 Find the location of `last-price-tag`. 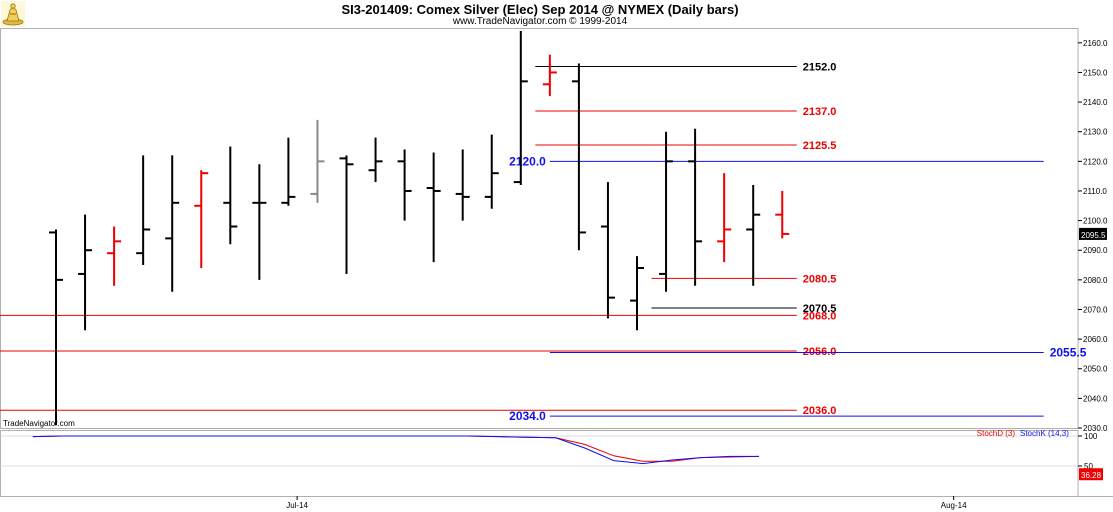

last-price-tag is located at coordinates (1093, 233).